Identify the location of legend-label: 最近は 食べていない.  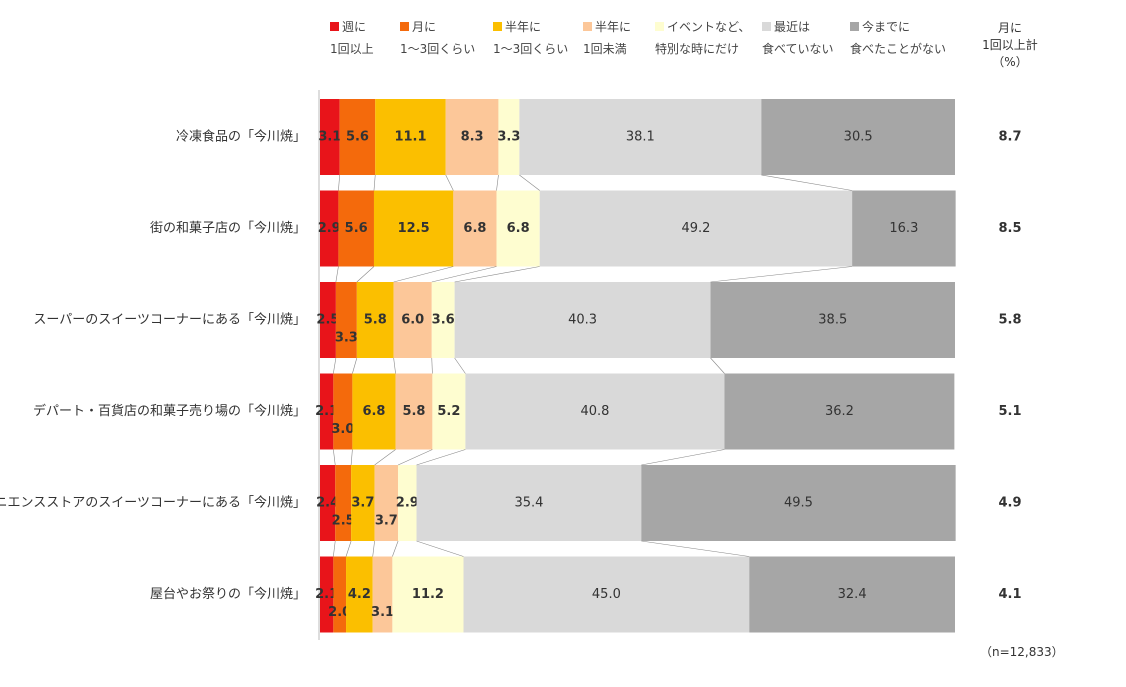
(798, 38).